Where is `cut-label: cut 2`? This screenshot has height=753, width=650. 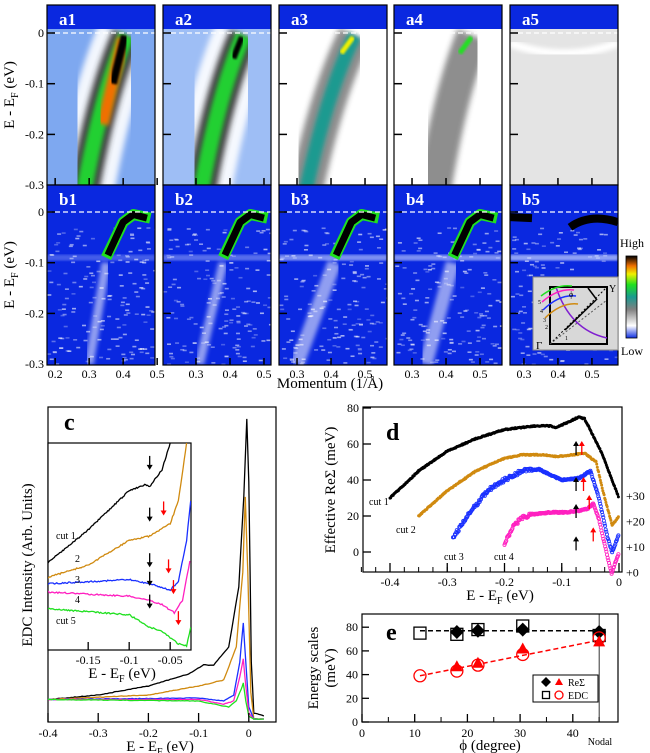 cut-label: cut 2 is located at coordinates (406, 530).